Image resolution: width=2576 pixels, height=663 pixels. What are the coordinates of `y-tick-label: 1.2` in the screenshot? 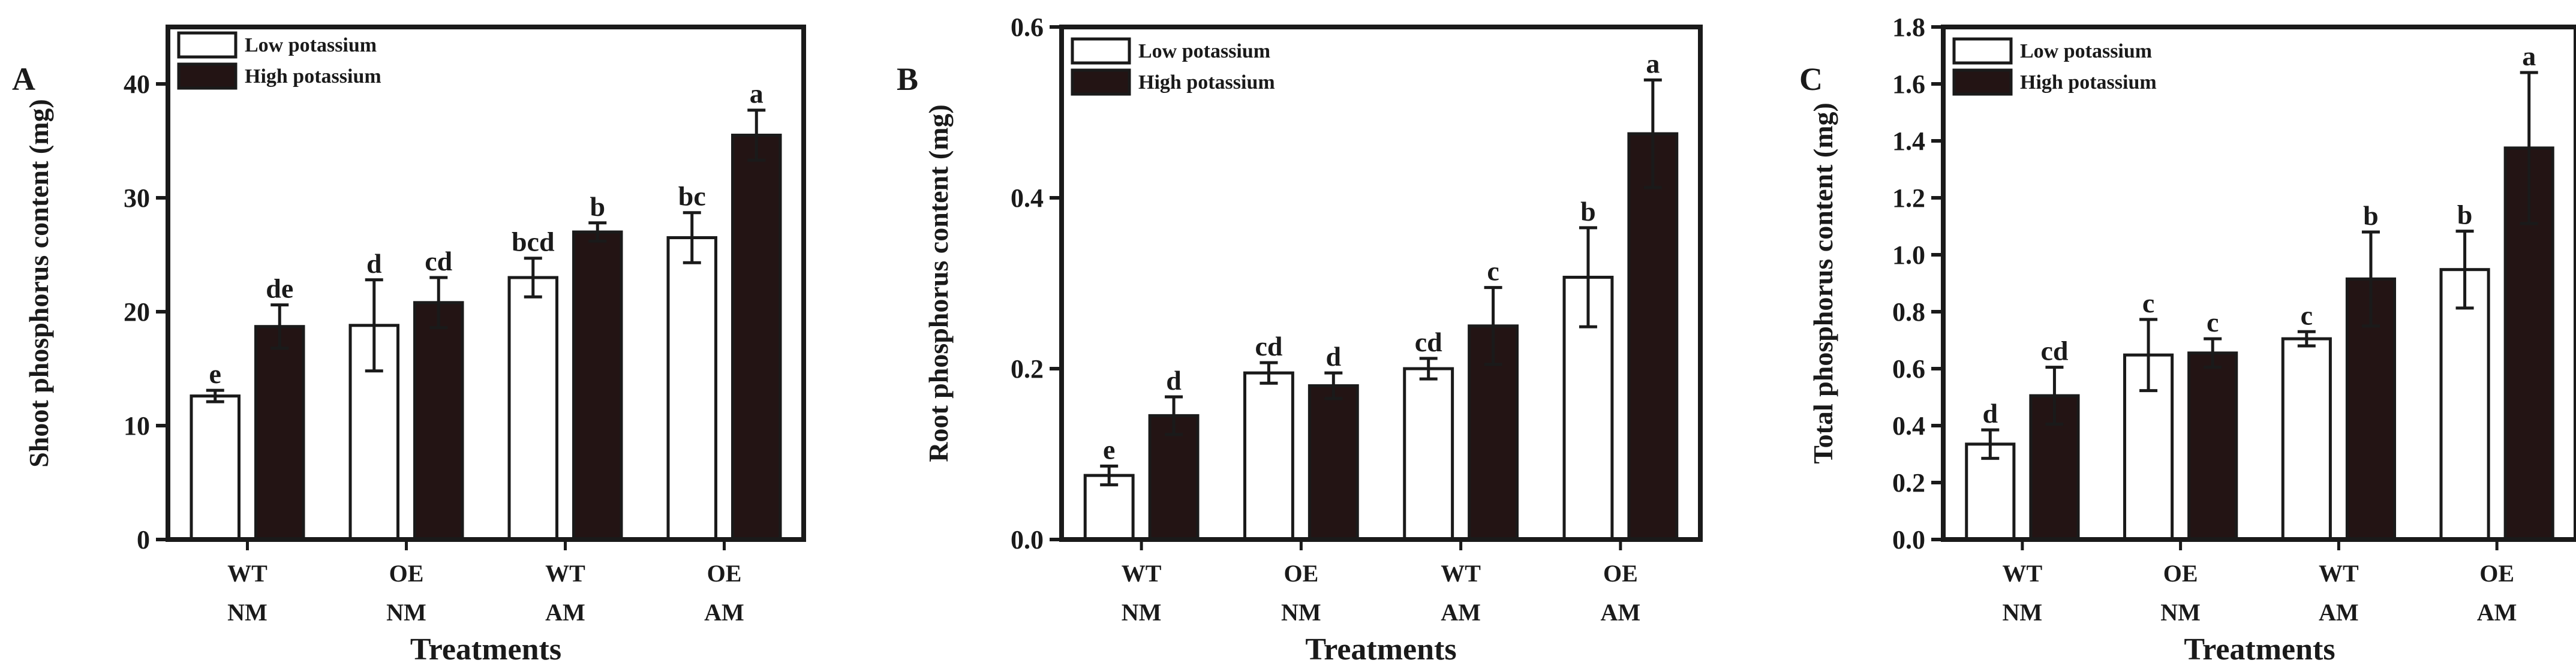 It's located at (1909, 198).